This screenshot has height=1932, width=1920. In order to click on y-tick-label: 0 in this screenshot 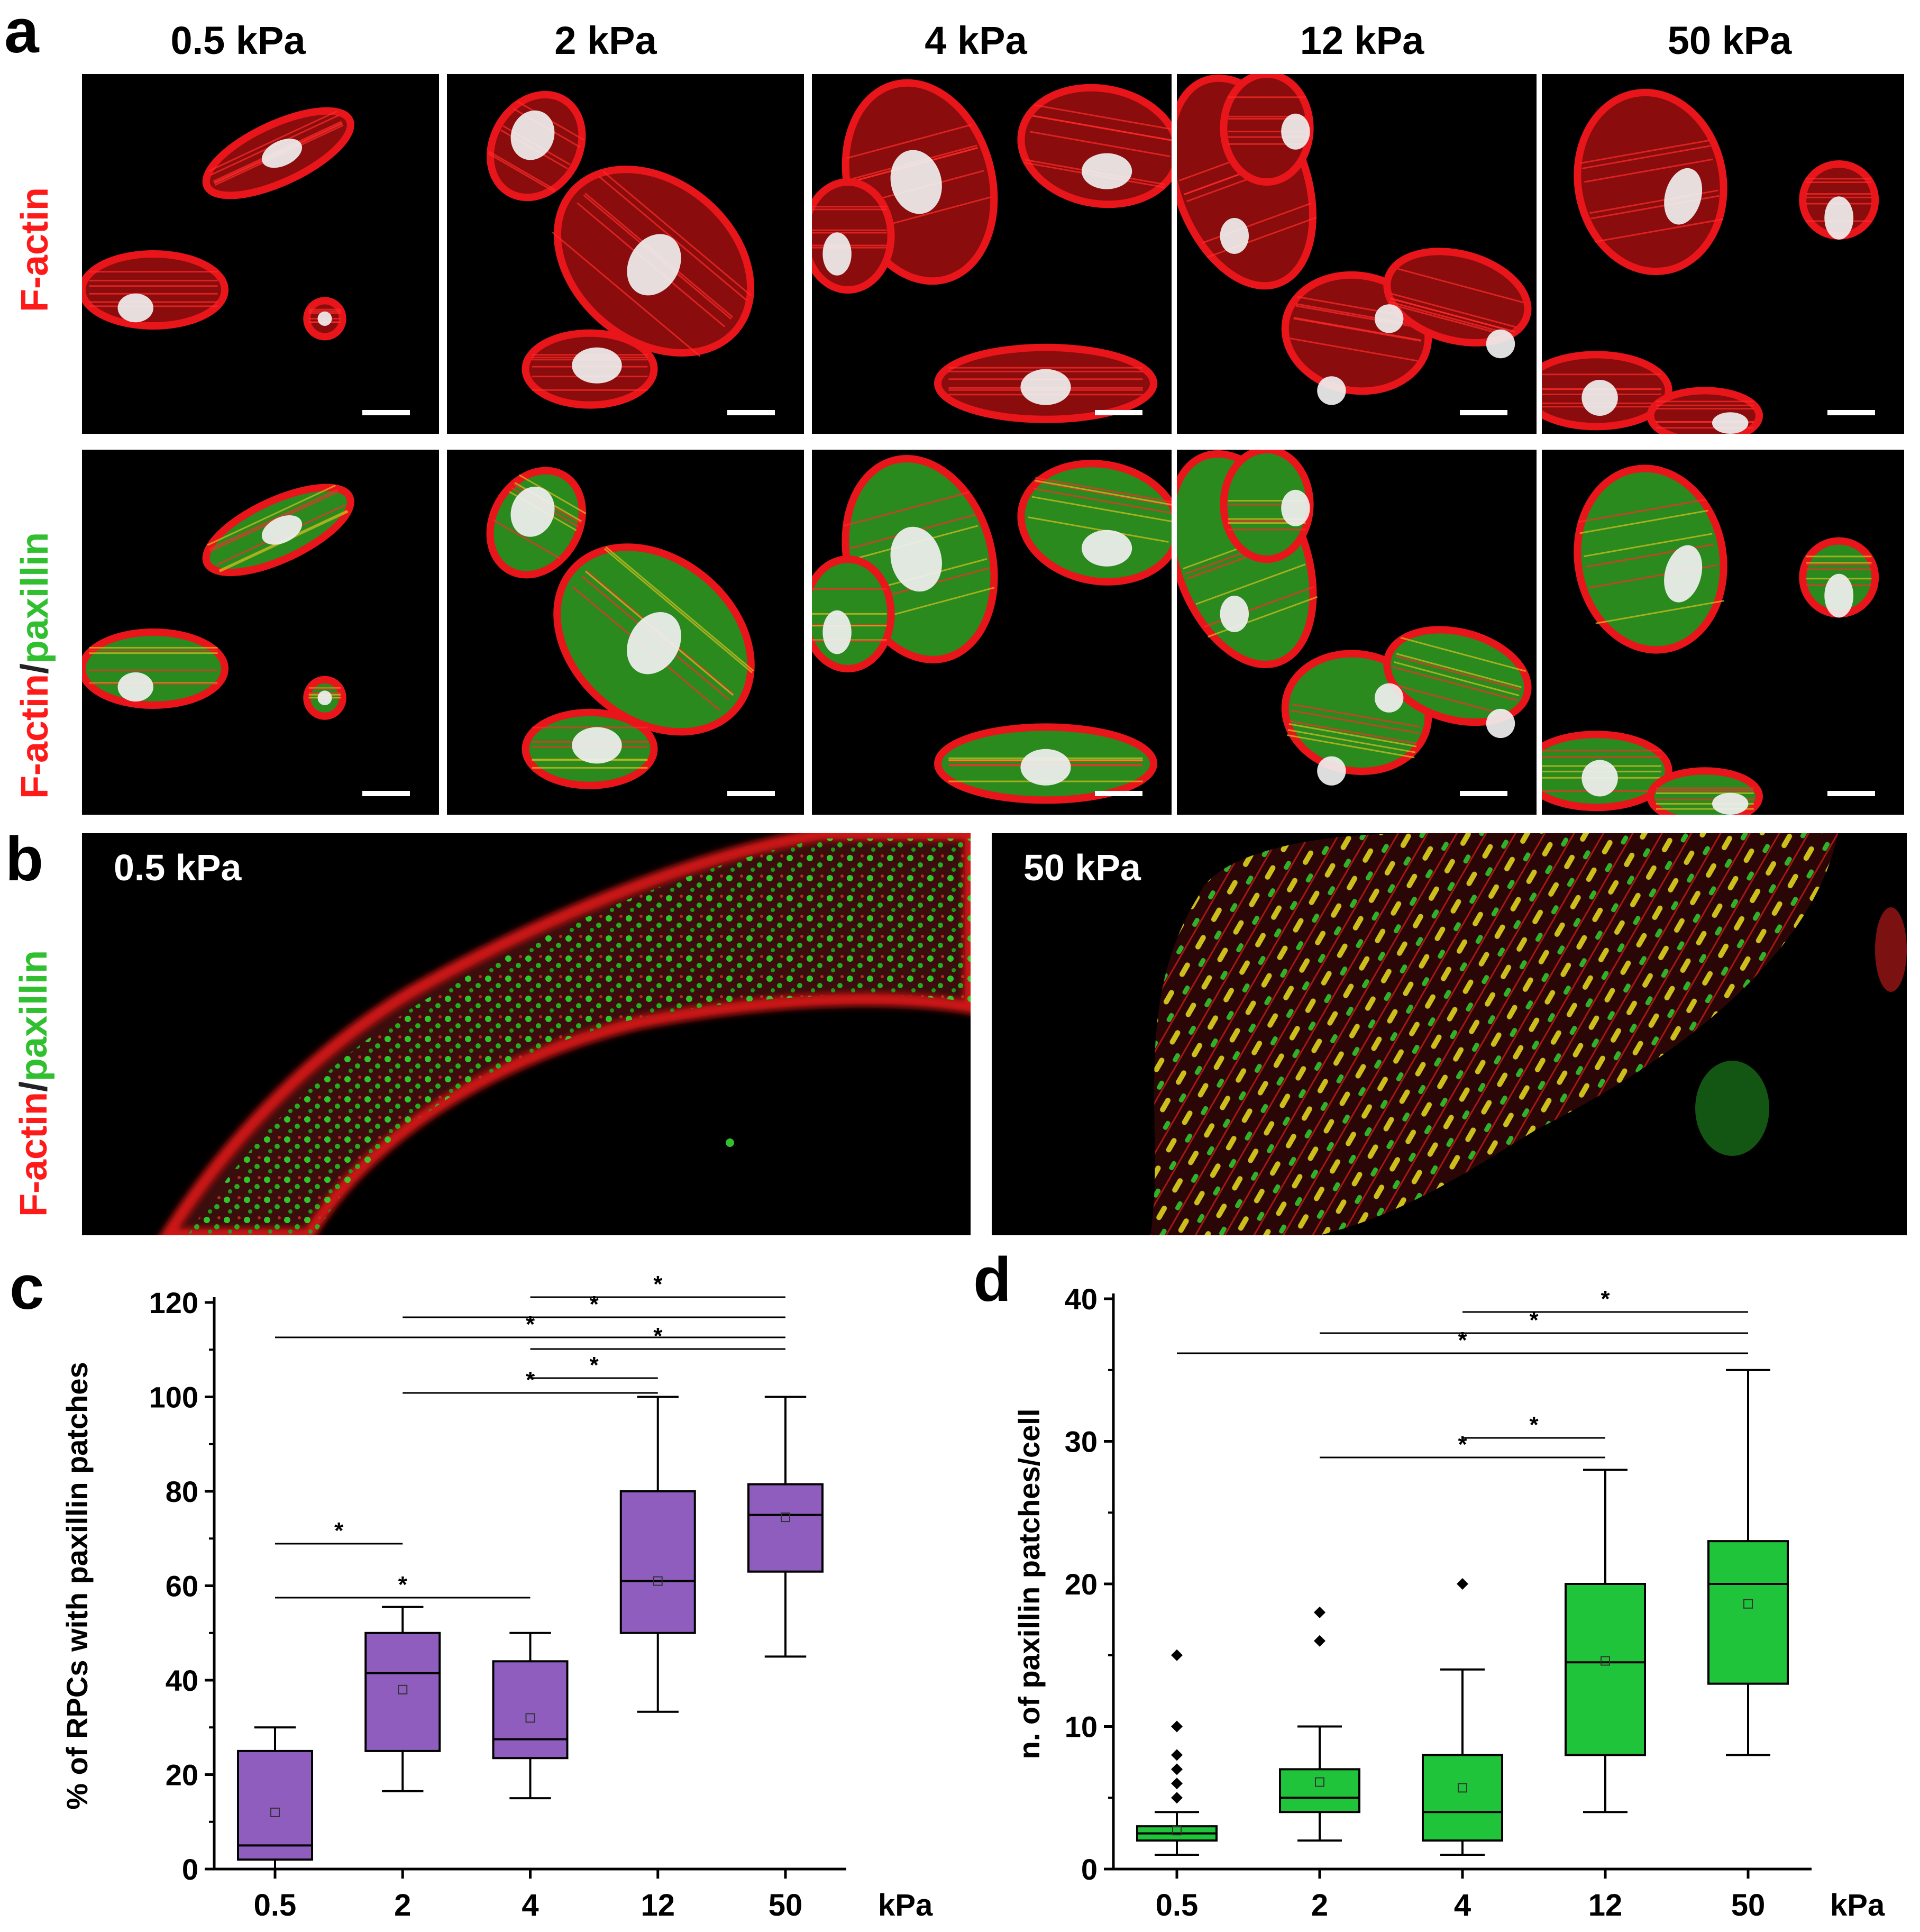, I will do `click(190, 1869)`.